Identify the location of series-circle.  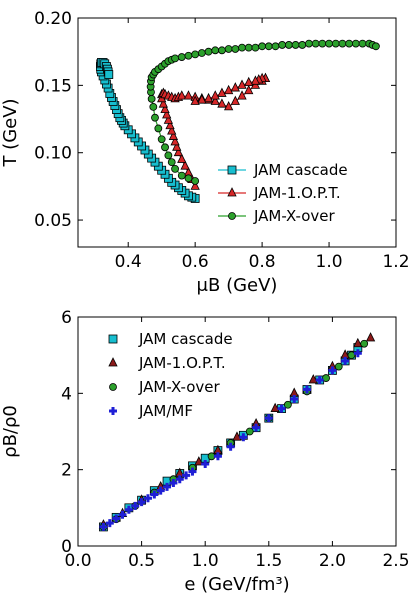
(263, 112).